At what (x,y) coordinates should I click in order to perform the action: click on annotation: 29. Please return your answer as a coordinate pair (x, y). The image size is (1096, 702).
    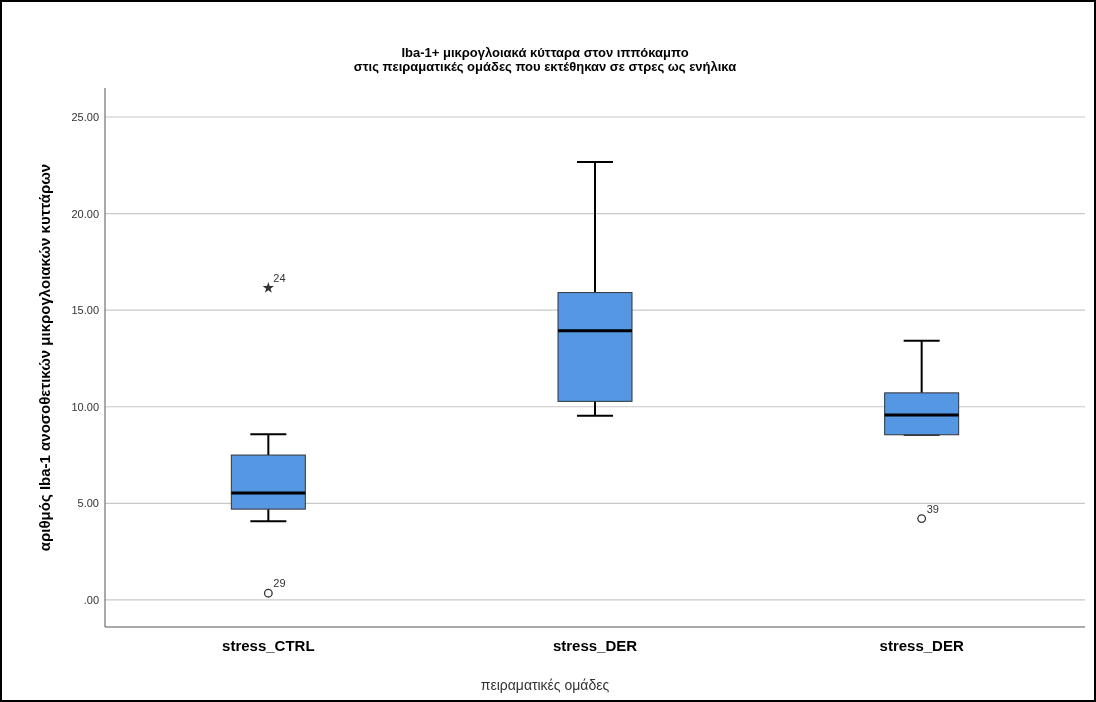
    Looking at the image, I should click on (279, 583).